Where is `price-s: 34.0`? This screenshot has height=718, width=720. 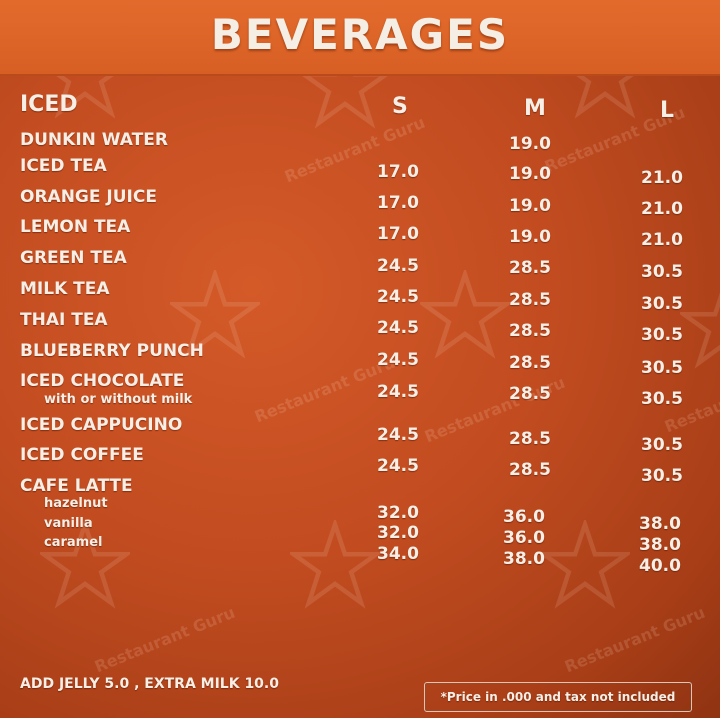 price-s: 34.0 is located at coordinates (398, 554).